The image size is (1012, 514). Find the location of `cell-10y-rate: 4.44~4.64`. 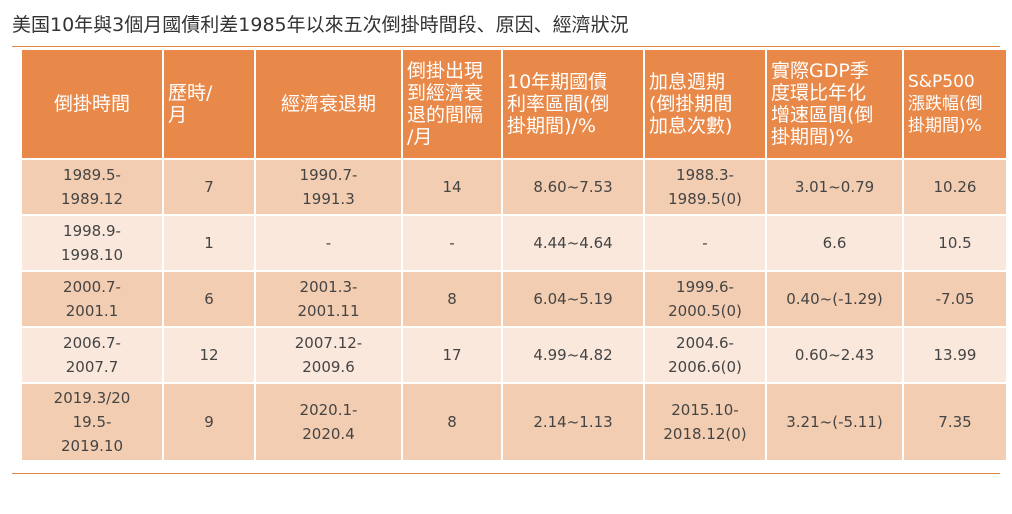

cell-10y-rate: 4.44~4.64 is located at coordinates (573, 243).